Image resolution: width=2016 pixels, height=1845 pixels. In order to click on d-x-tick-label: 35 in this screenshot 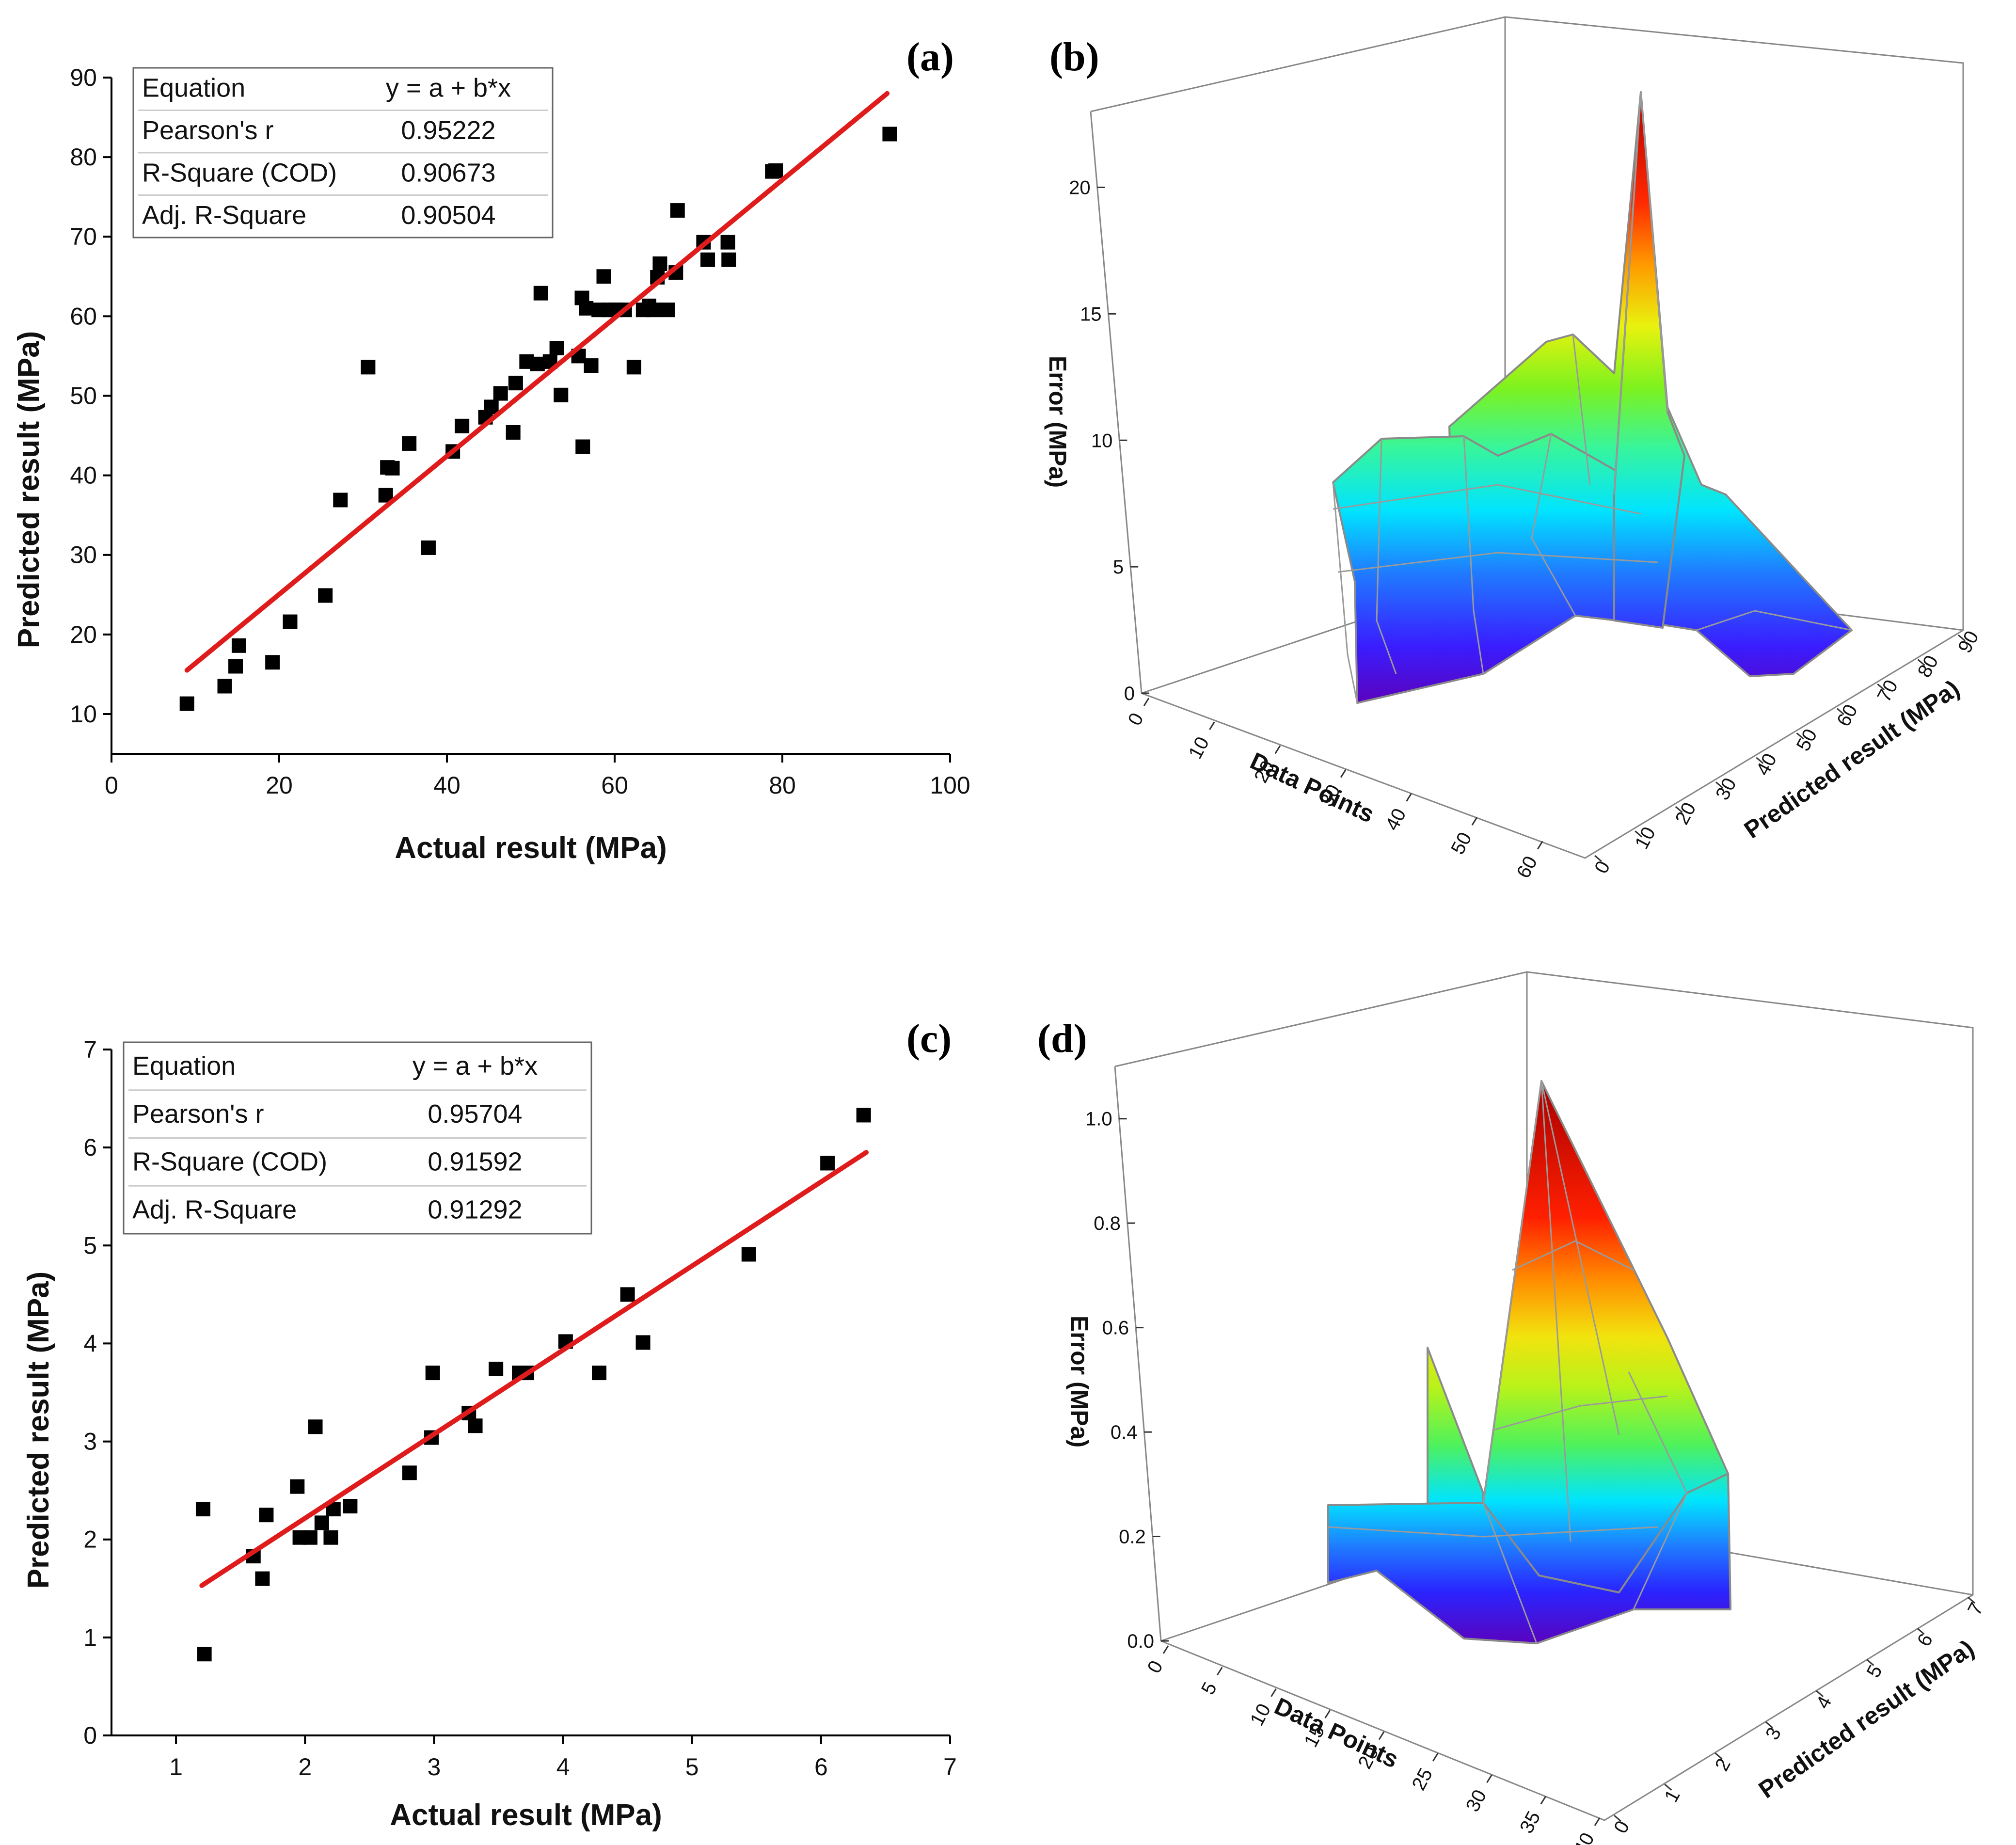, I will do `click(1530, 1822)`.